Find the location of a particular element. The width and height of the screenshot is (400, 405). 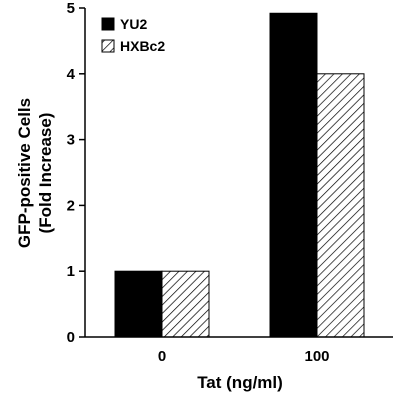

y-ticks-group: 0 1 2 3 4 5 is located at coordinates (76, 173).